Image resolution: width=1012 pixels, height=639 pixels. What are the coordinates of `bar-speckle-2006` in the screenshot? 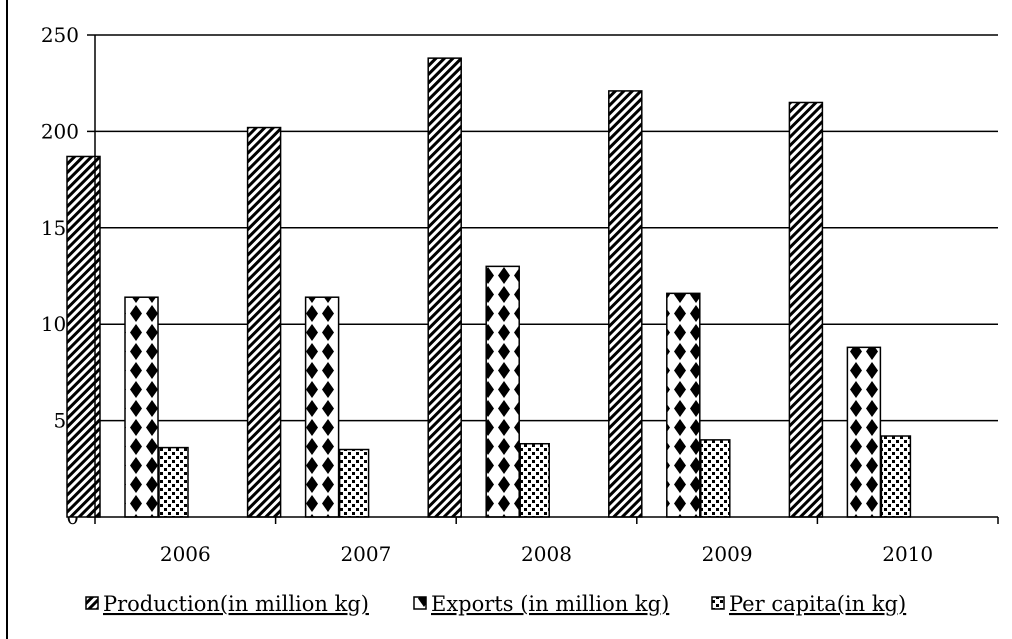 It's located at (173, 482).